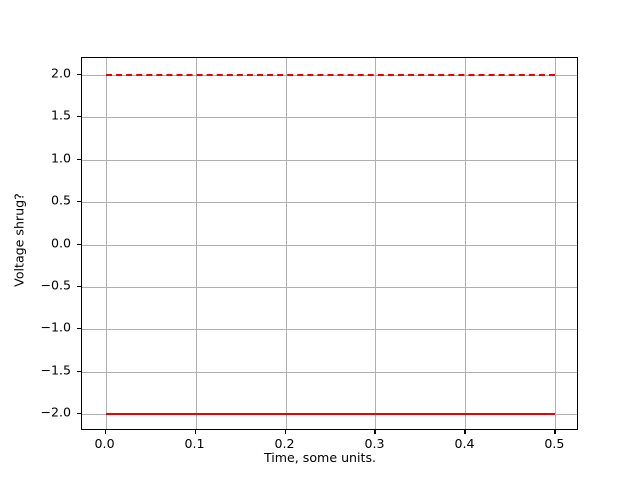 This screenshot has width=640, height=480. Describe the element at coordinates (320, 457) in the screenshot. I see `x-axis-label: Time, some units.` at that location.